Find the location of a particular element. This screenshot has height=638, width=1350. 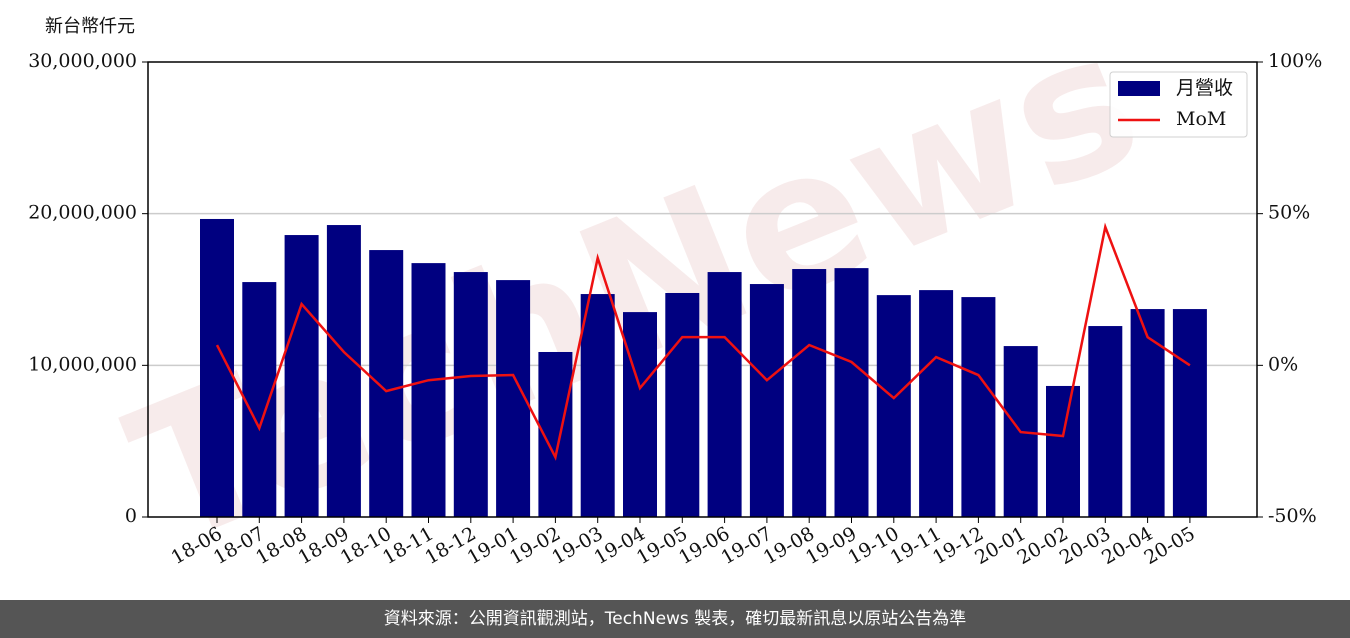

y-tick-label: 20,000,000 is located at coordinates (82, 213).